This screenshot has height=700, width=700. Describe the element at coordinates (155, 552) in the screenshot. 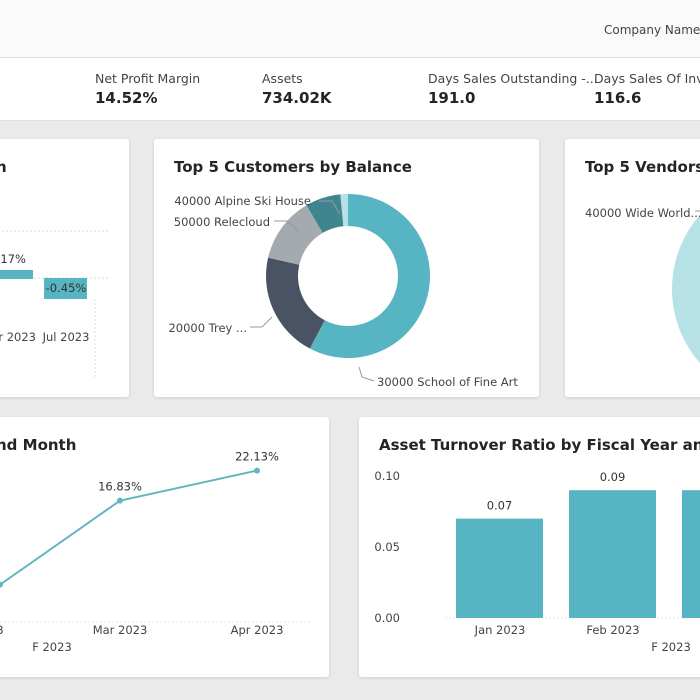

I see `line-chart: 16.83% 22.13% 3 Mar 2023 Apr 2023 F 2023` at that location.